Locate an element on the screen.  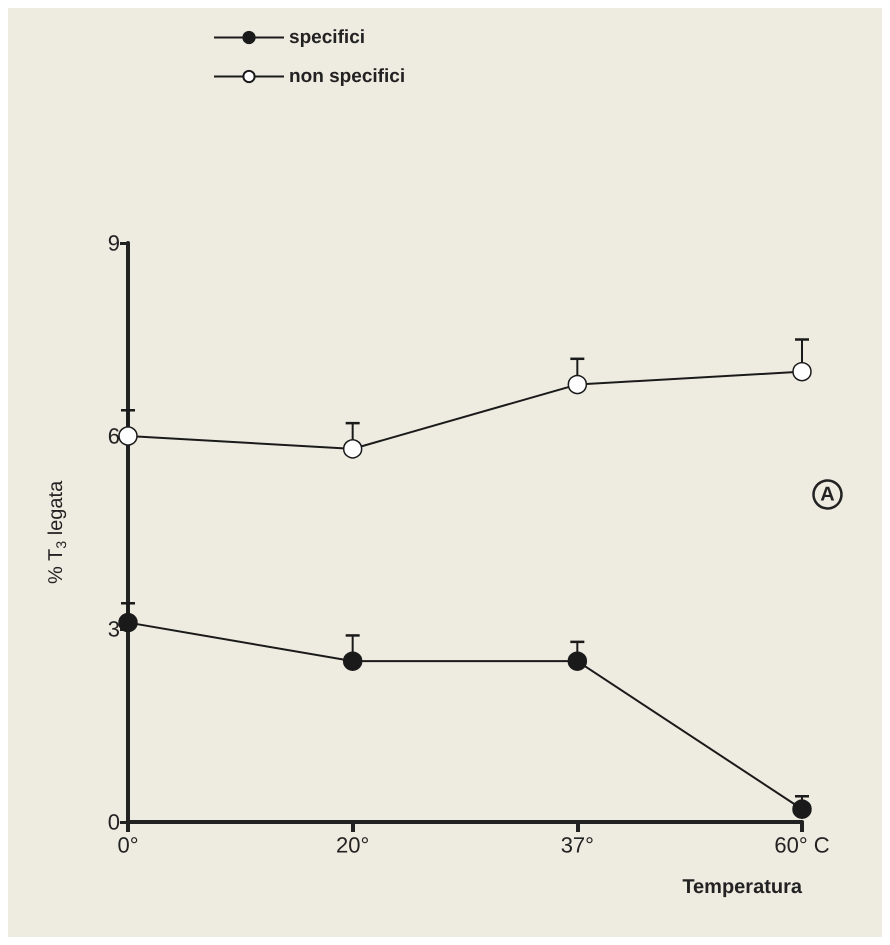
legend-label: non specifici is located at coordinates (347, 76).